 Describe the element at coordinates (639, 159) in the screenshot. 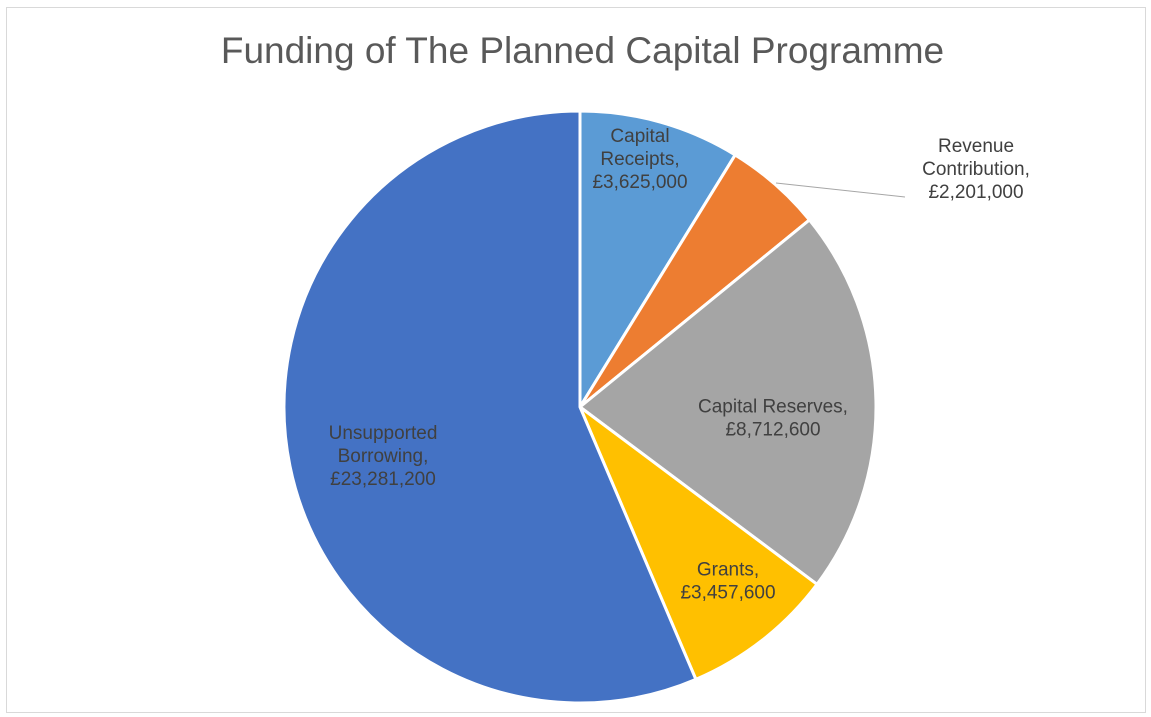

I see `data-label-line: Receipts,` at that location.